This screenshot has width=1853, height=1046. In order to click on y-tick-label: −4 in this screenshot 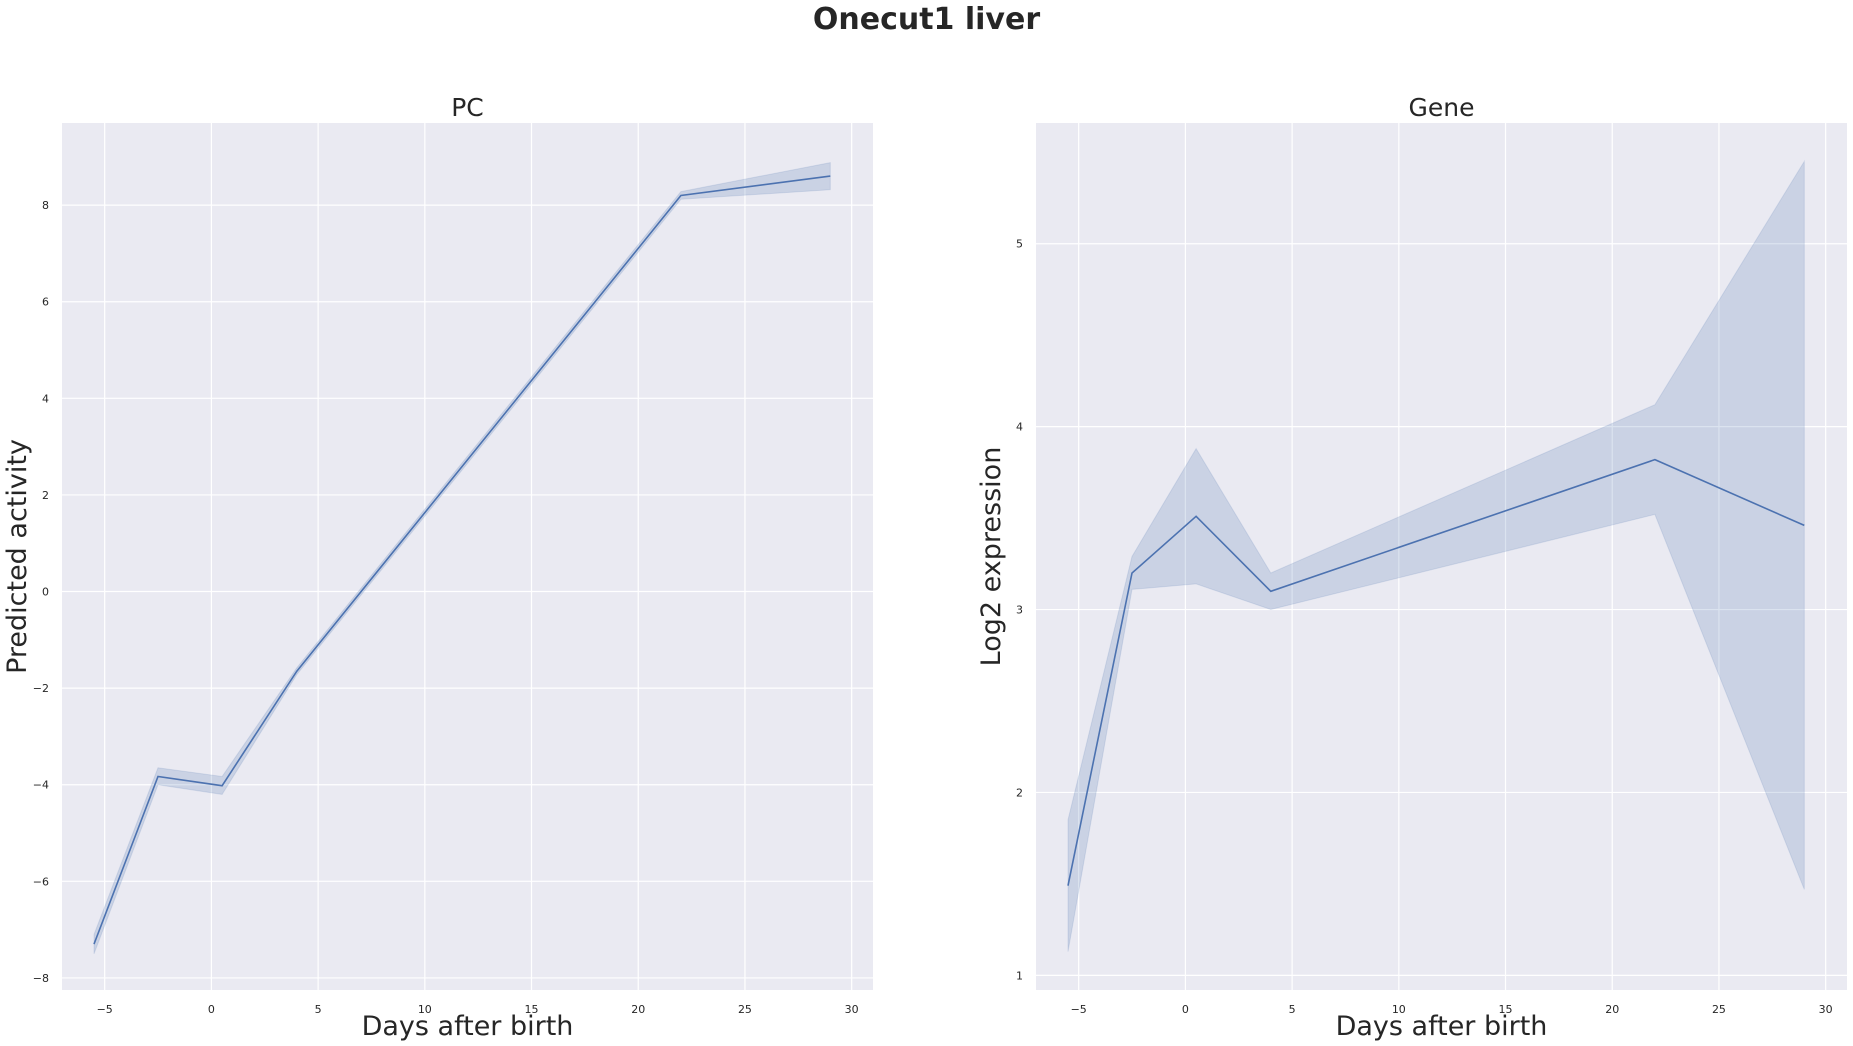, I will do `click(41, 785)`.